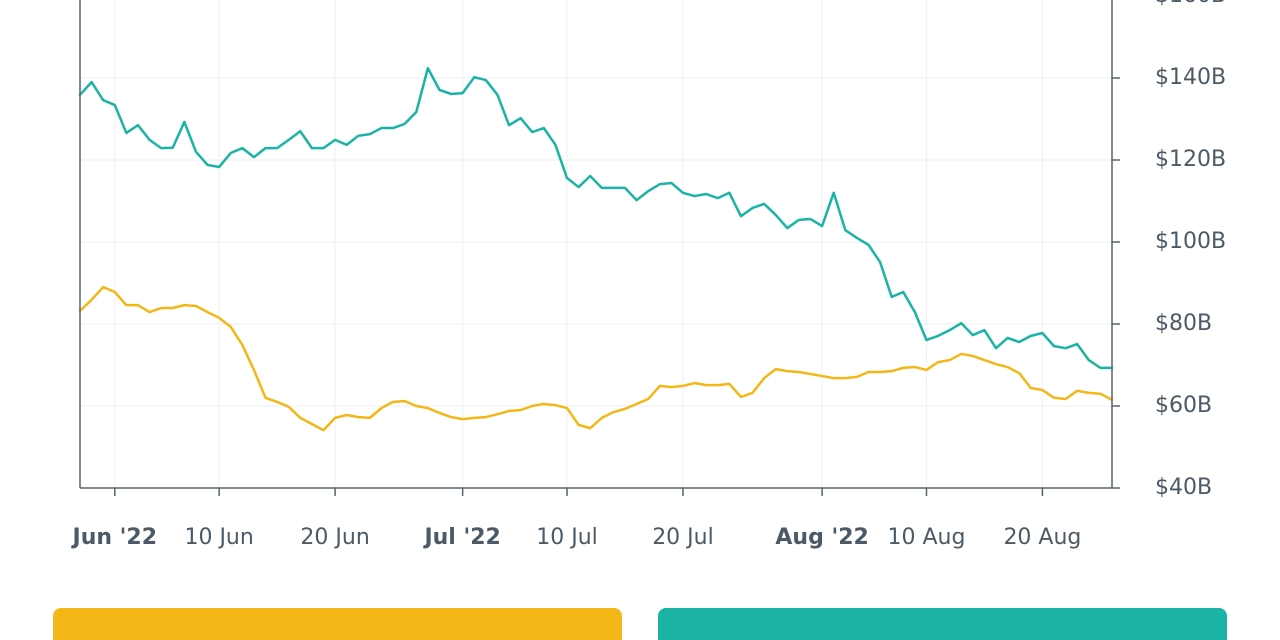 The width and height of the screenshot is (1280, 640). I want to click on y-tick-label: $140B, so click(1190, 77).